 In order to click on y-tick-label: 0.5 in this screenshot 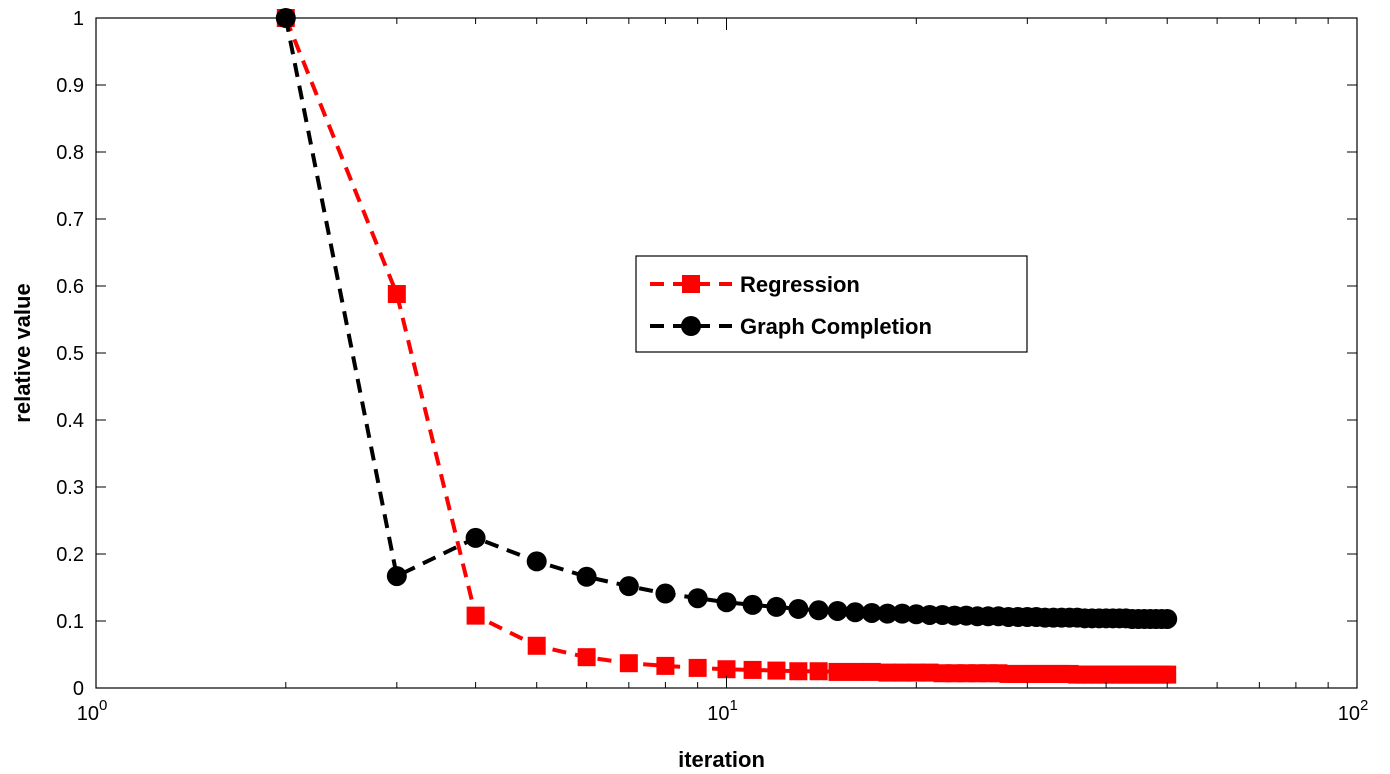, I will do `click(70, 354)`.